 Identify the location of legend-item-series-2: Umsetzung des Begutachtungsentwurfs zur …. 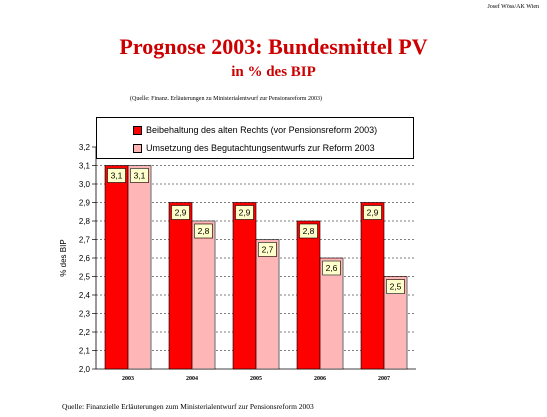
(254, 148).